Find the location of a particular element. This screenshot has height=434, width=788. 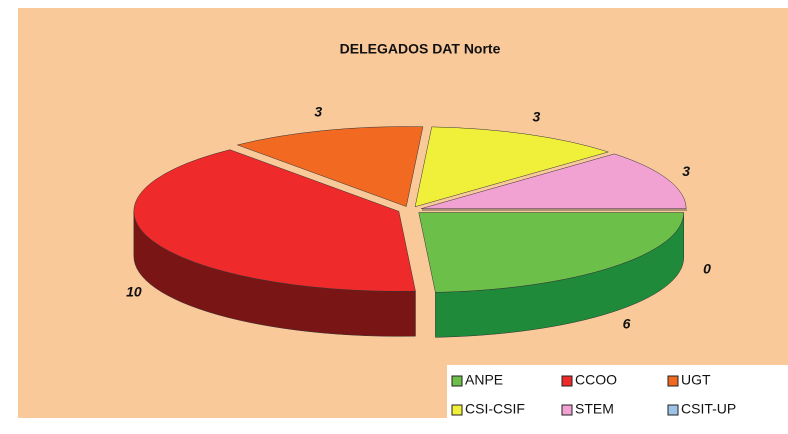

legend-label: STEM is located at coordinates (594, 409).